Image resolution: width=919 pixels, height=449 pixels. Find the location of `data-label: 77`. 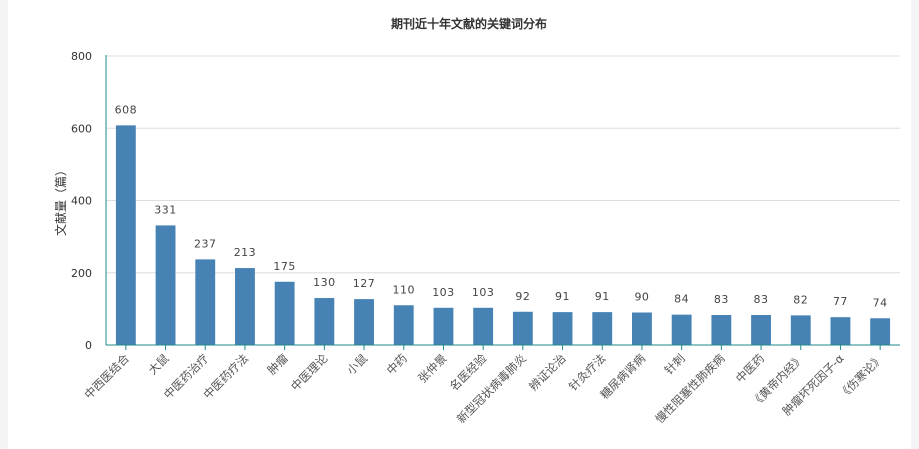

data-label: 77 is located at coordinates (840, 301).